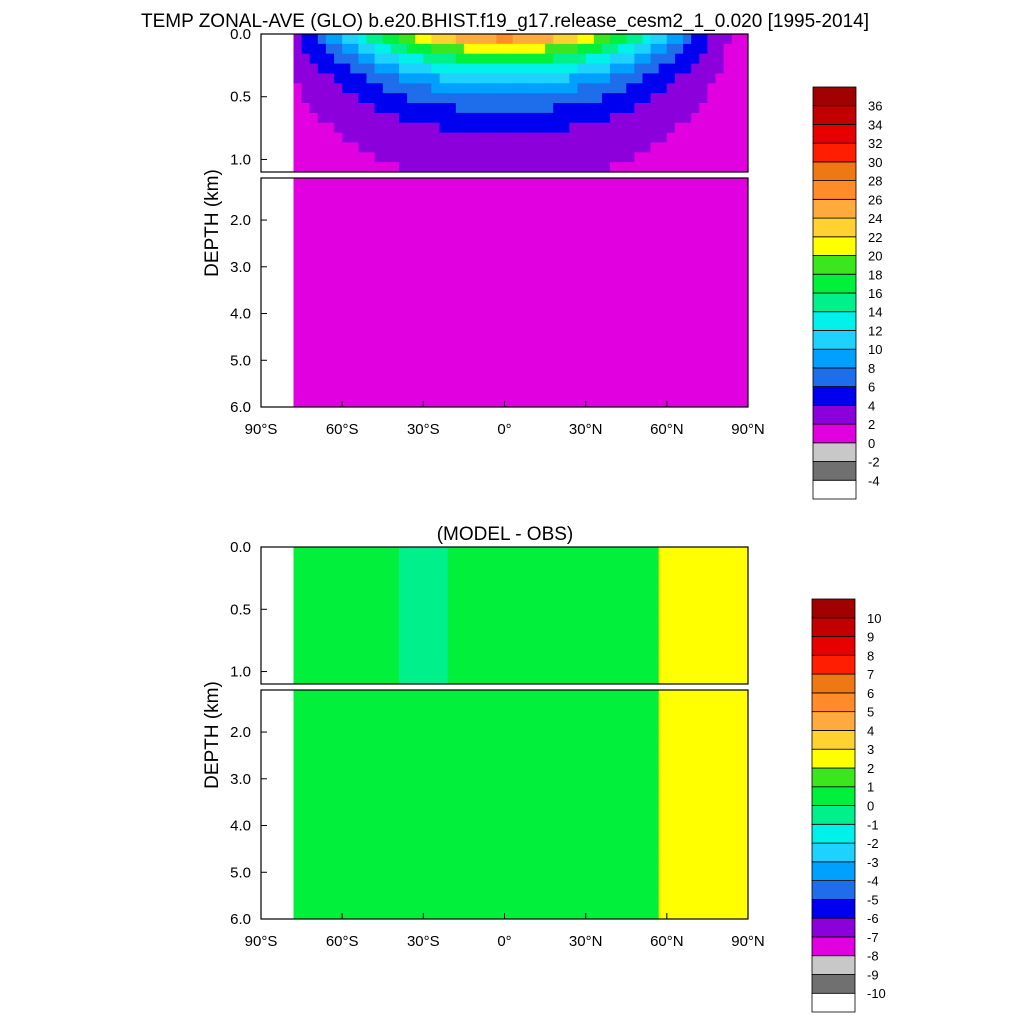  Describe the element at coordinates (834, 377) in the screenshot. I see `colorbar-box` at that location.